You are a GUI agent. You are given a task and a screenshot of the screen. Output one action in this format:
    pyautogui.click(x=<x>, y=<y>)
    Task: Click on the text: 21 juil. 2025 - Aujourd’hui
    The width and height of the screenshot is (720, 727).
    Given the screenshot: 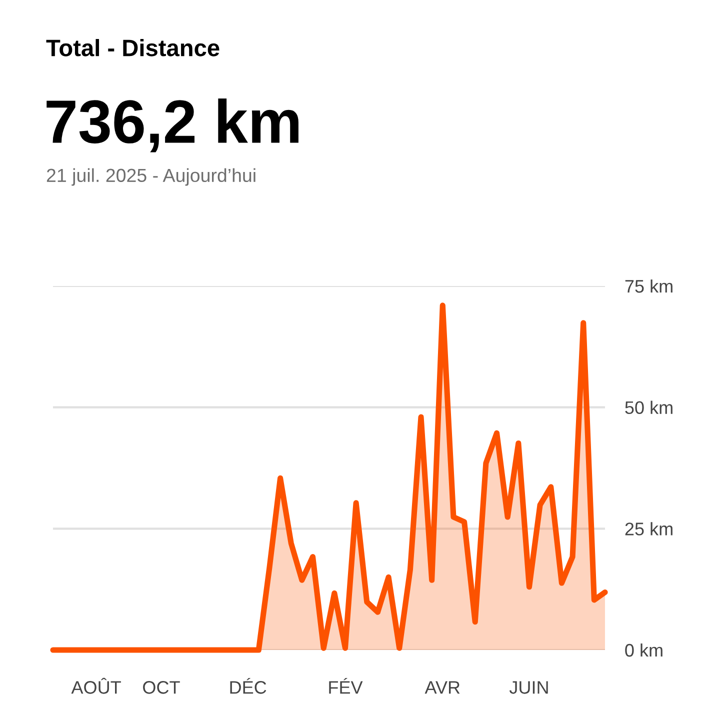 What is the action you would take?
    pyautogui.click(x=151, y=177)
    